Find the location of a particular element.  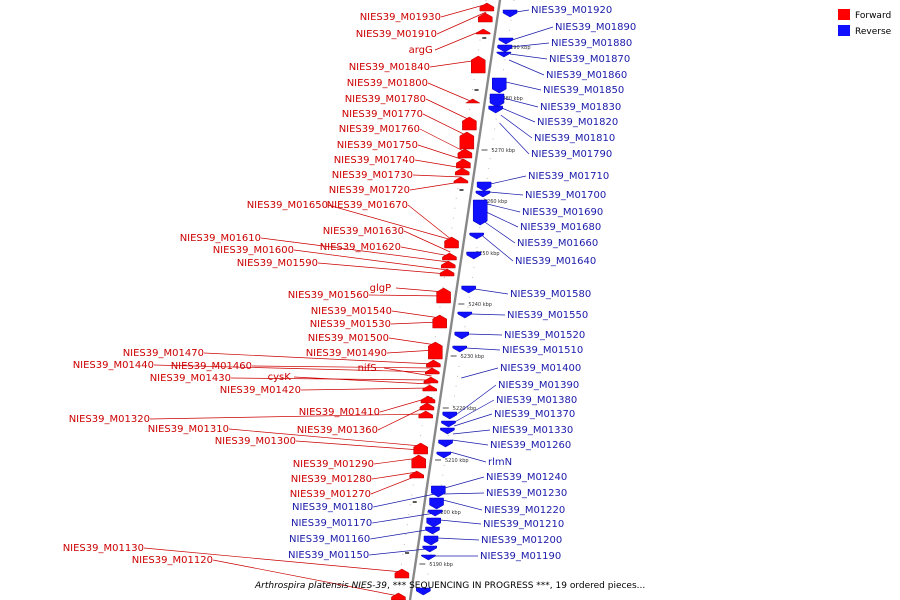

gene-label-reverse: NIES39_M01700 is located at coordinates (565, 195).